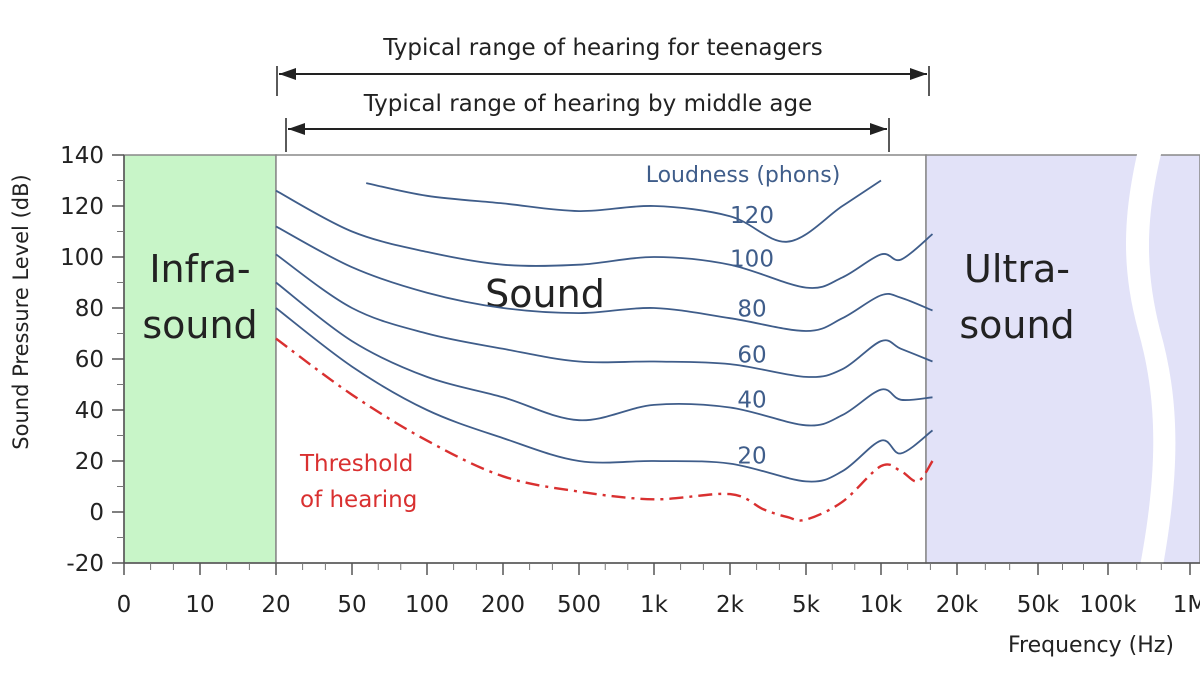 The image size is (1200, 675). What do you see at coordinates (21, 311) in the screenshot?
I see `y-axis-title: Sound Pressure Level (dB)` at bounding box center [21, 311].